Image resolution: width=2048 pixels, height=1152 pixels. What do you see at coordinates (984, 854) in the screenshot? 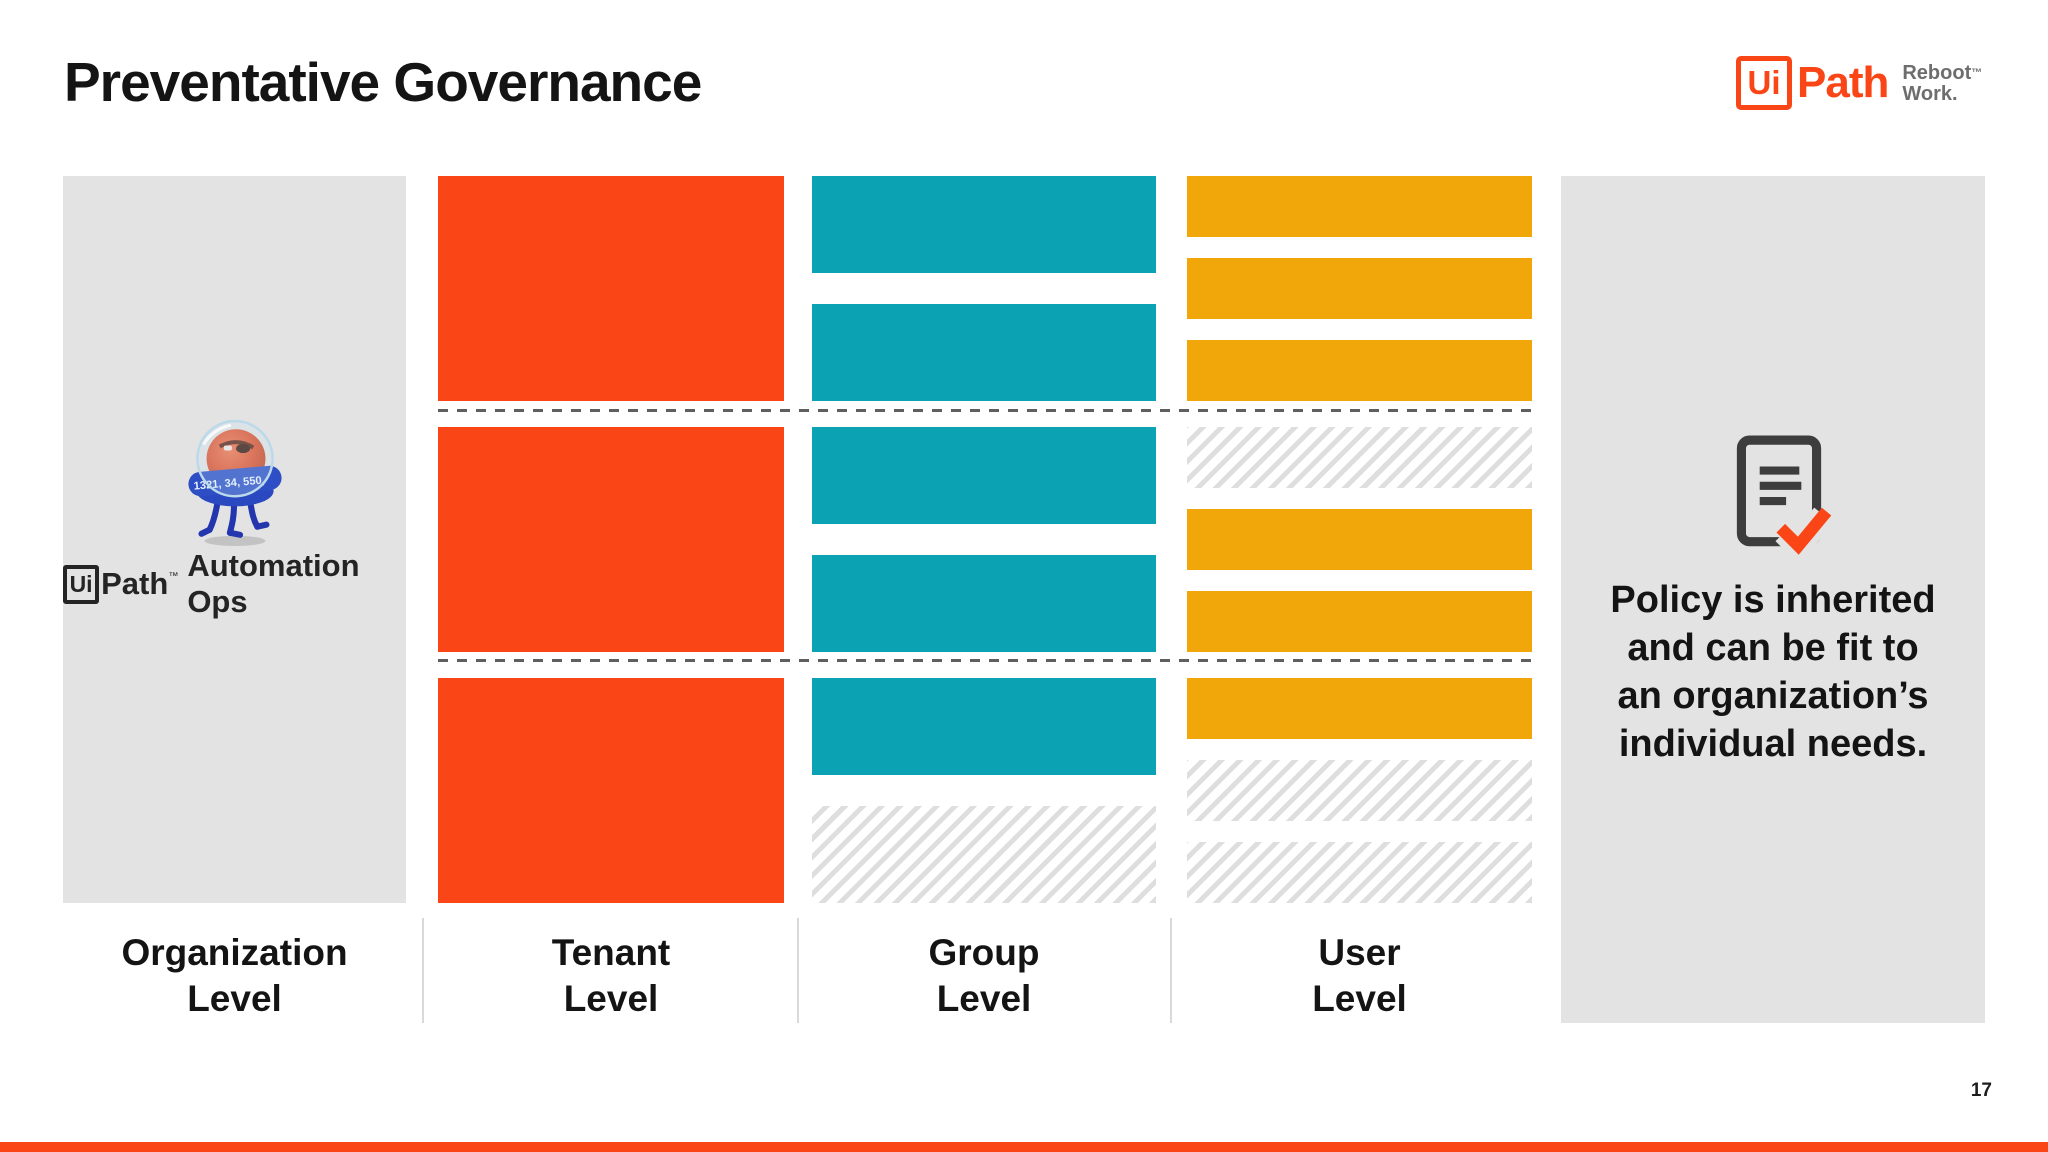
I see `group-hatched-block` at bounding box center [984, 854].